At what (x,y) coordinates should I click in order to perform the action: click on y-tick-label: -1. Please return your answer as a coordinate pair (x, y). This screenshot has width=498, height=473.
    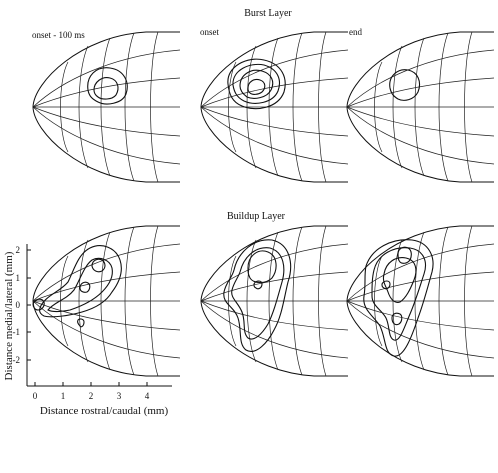
    Looking at the image, I should click on (17, 332).